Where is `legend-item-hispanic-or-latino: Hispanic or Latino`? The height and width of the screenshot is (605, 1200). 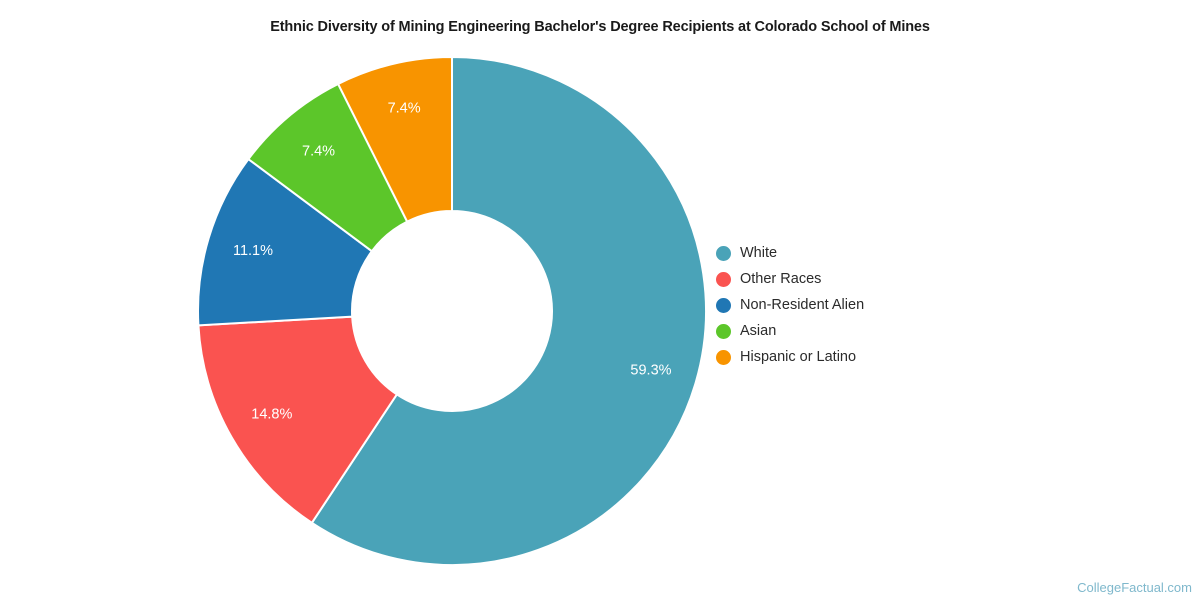
legend-item-hispanic-or-latino: Hispanic or Latino is located at coordinates (841, 357).